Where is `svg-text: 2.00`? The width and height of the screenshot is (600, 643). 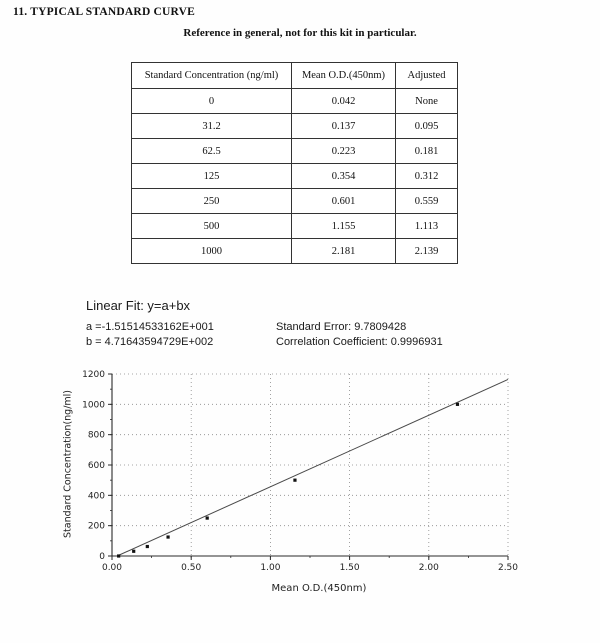
svg-text: 2.00 is located at coordinates (429, 568).